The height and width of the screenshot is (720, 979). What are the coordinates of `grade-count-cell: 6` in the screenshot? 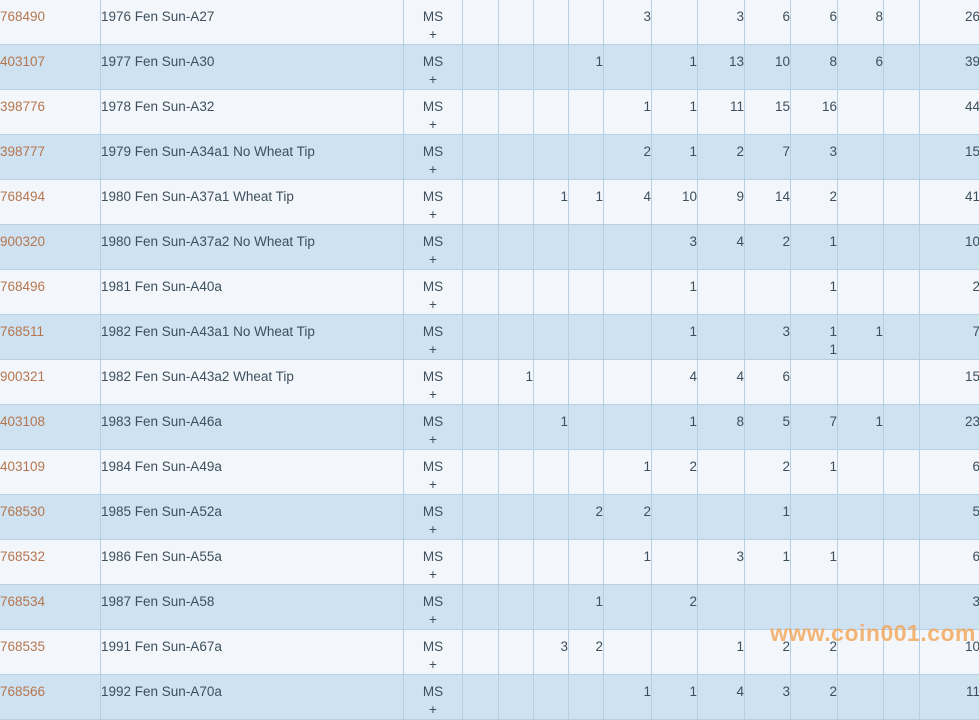 It's located at (861, 67).